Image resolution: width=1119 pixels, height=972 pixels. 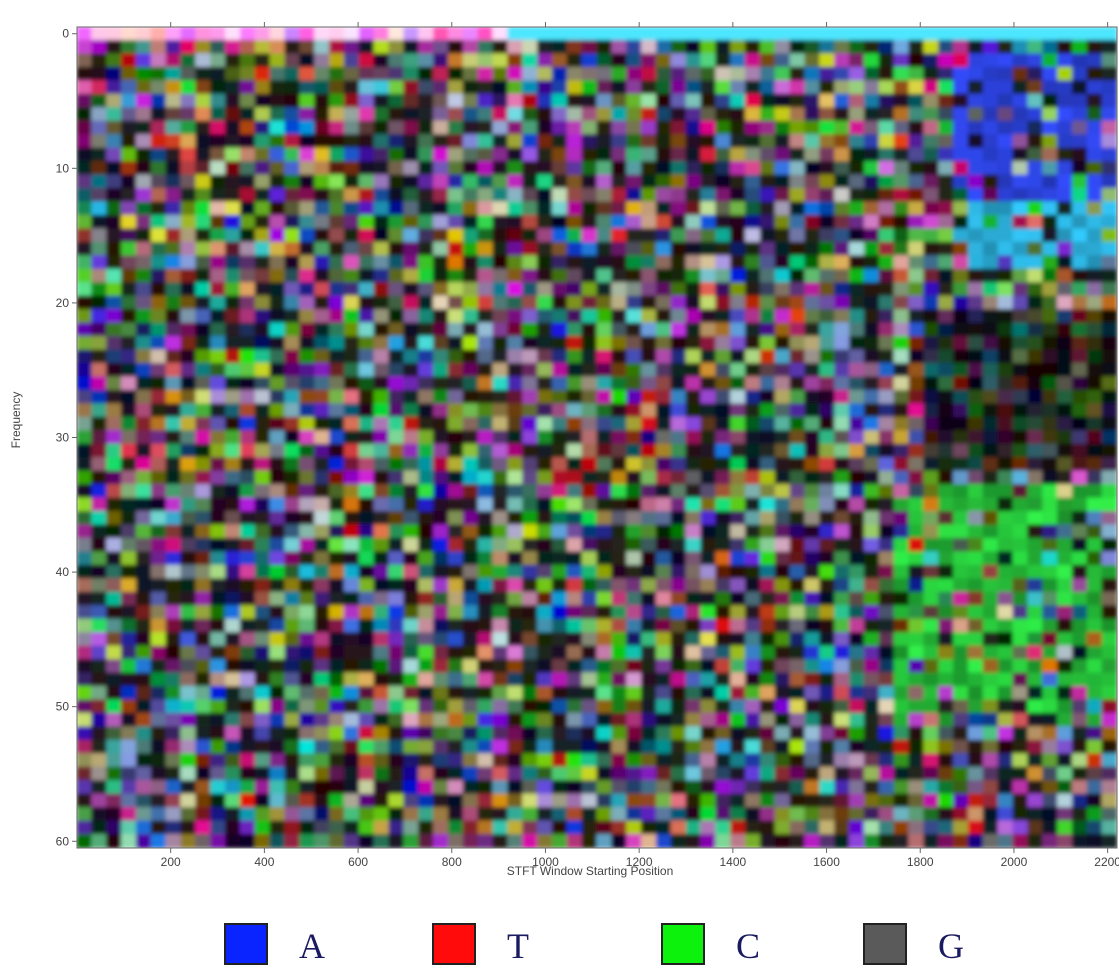 What do you see at coordinates (590, 871) in the screenshot?
I see `x-axis-label: STFT Window Starting Position` at bounding box center [590, 871].